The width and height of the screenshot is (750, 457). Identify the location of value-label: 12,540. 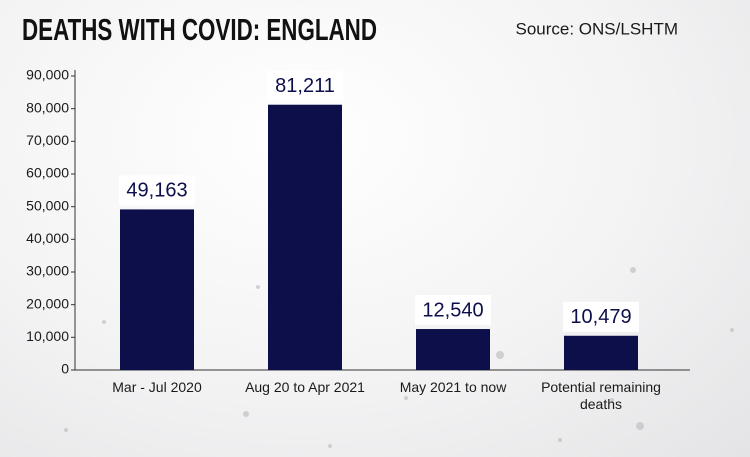
(452, 310).